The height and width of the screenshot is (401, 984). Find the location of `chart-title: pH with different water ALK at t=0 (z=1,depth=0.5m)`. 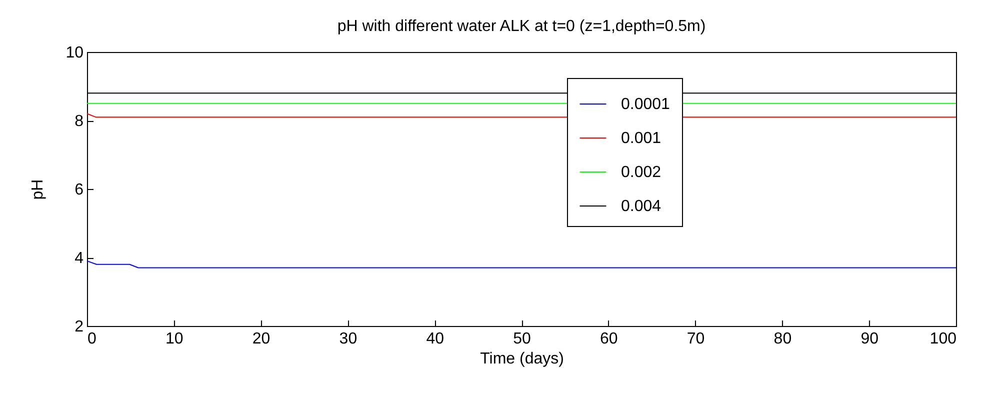

chart-title: pH with different water ALK at t=0 (z=1,depth=0.5m) is located at coordinates (521, 26).